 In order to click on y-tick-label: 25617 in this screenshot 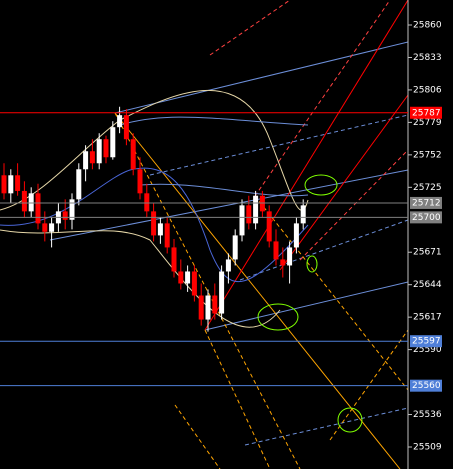, I will do `click(427, 318)`.